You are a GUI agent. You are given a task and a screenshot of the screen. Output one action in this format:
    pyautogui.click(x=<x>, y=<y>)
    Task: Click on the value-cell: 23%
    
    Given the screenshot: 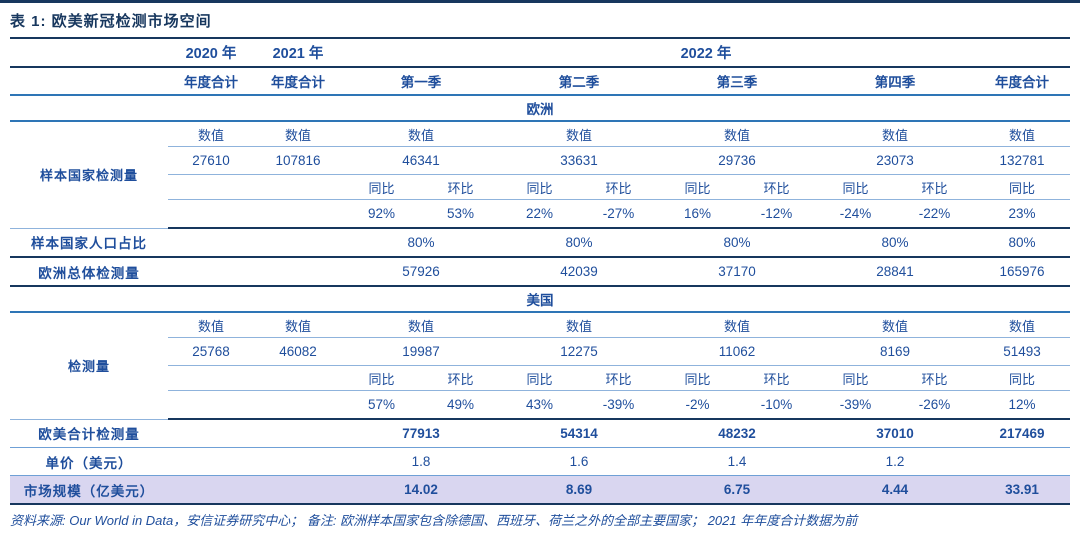 What is the action you would take?
    pyautogui.click(x=1022, y=214)
    